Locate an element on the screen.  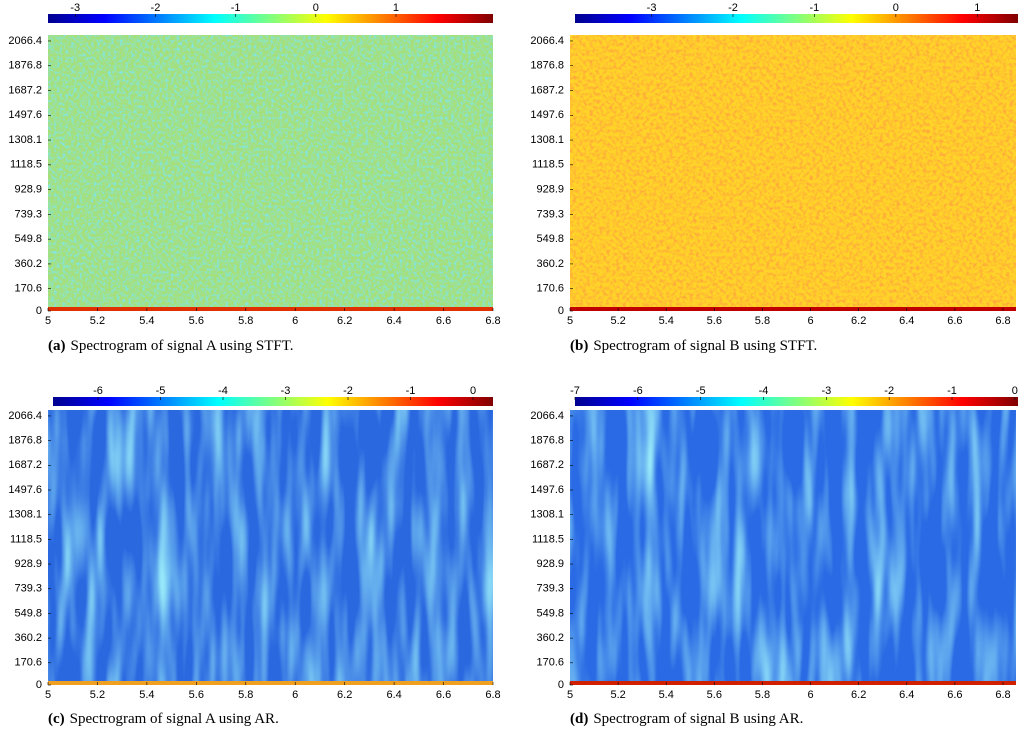
y-tick-label: 1308.1 is located at coordinates (25, 515).